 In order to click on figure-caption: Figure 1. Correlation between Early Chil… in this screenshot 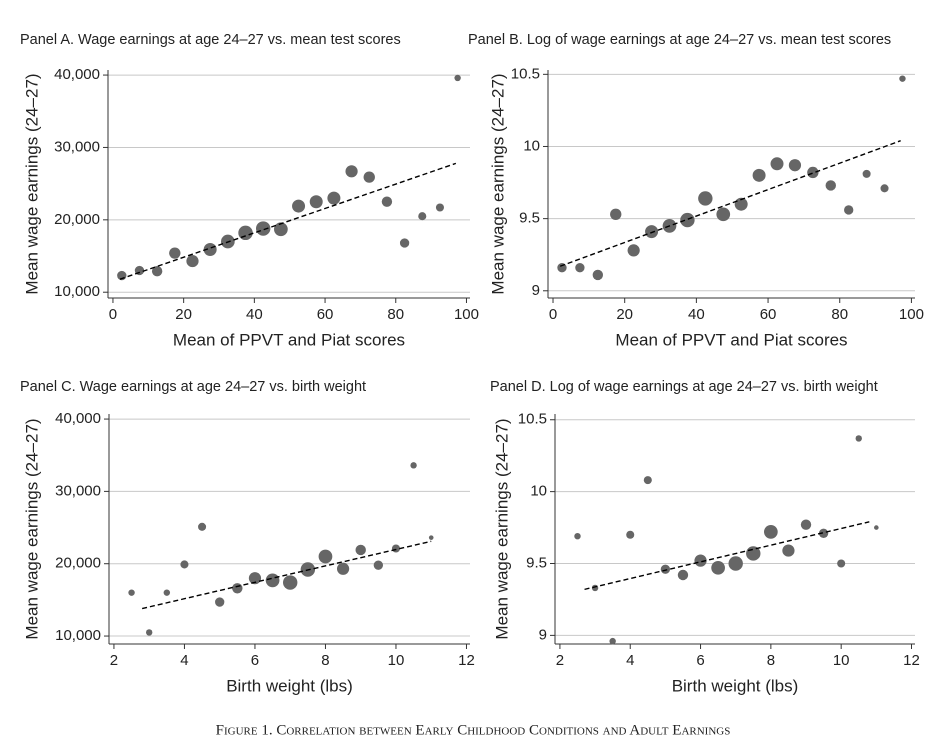, I will do `click(473, 730)`.